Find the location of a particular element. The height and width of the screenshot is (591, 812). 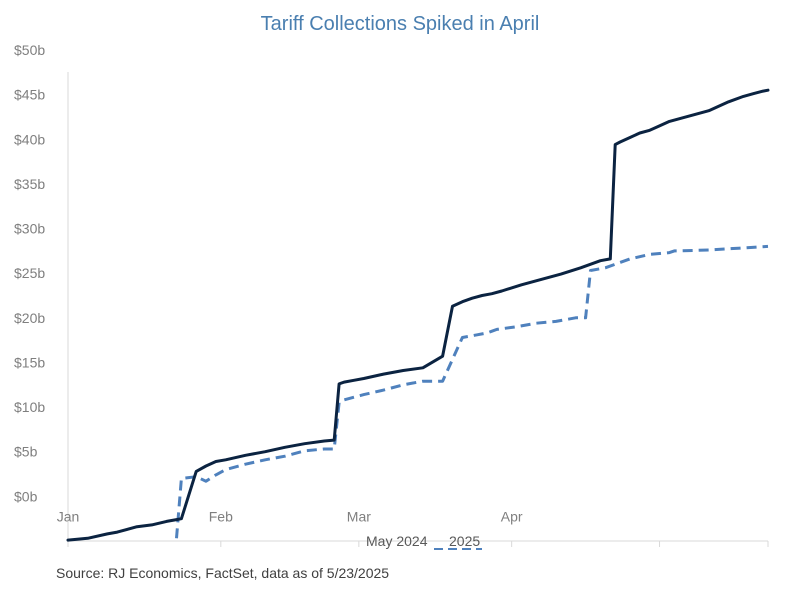

y-tick-label: $50b is located at coordinates (29, 50).